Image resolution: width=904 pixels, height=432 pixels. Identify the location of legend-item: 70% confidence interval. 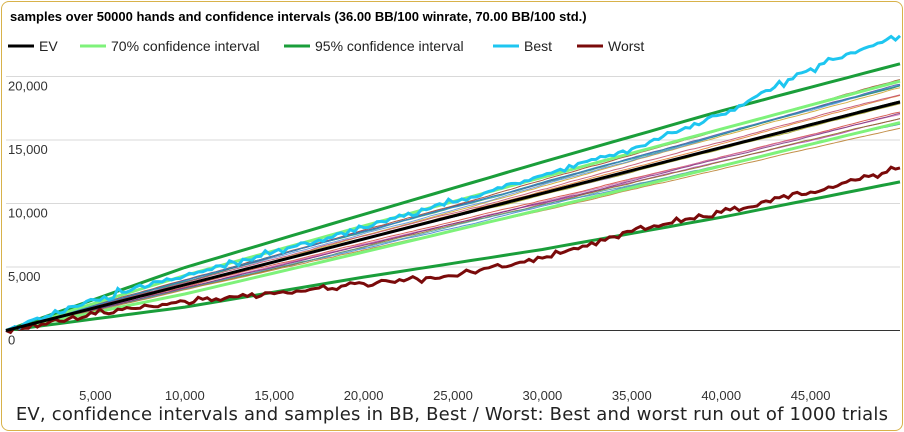
(170, 46).